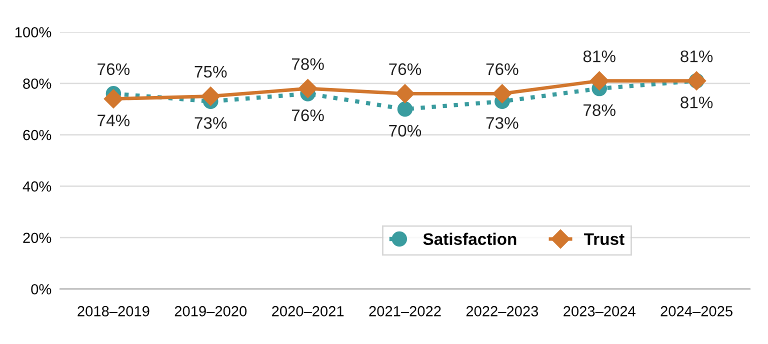  Describe the element at coordinates (502, 311) in the screenshot. I see `x-tick-label: 2022–2023` at that location.